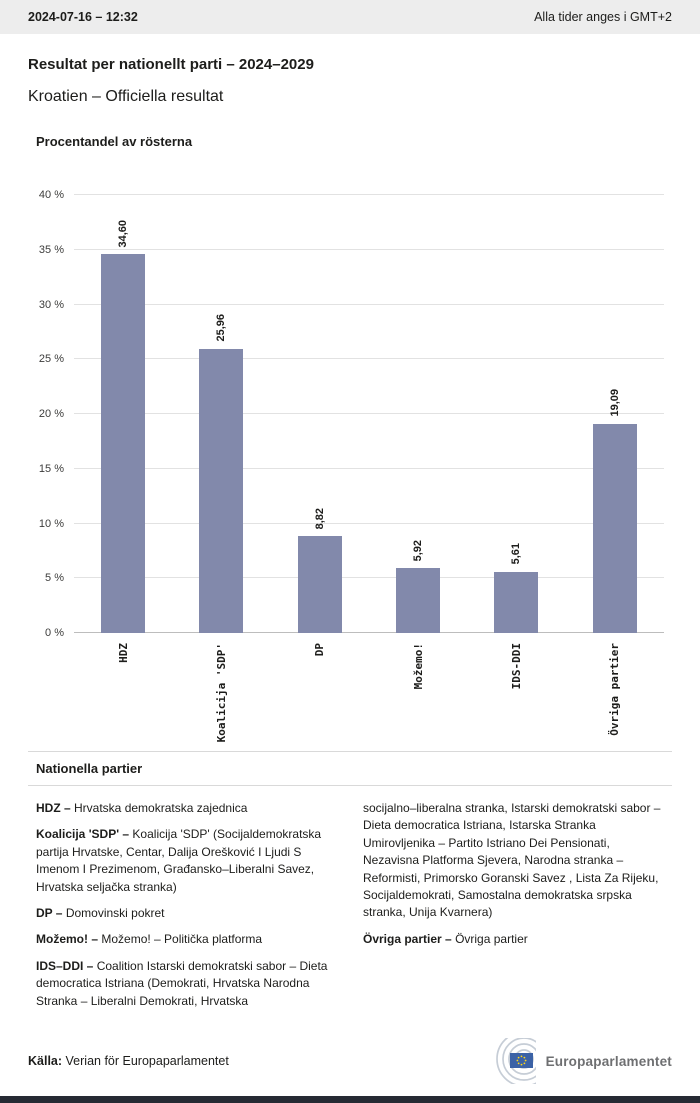 The image size is (700, 1103). I want to click on parties-heading: Nationella partier, so click(89, 768).